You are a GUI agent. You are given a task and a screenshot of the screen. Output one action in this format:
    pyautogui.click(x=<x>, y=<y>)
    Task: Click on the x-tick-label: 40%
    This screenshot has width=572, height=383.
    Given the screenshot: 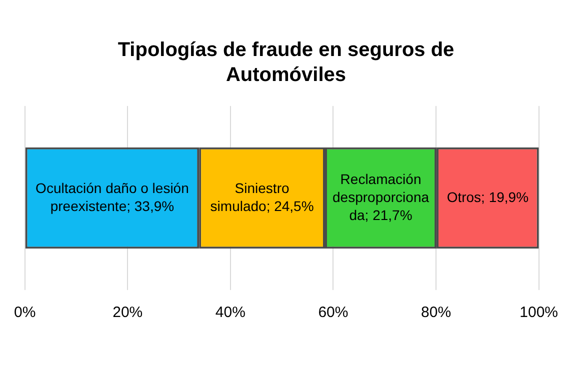 What is the action you would take?
    pyautogui.click(x=230, y=313)
    